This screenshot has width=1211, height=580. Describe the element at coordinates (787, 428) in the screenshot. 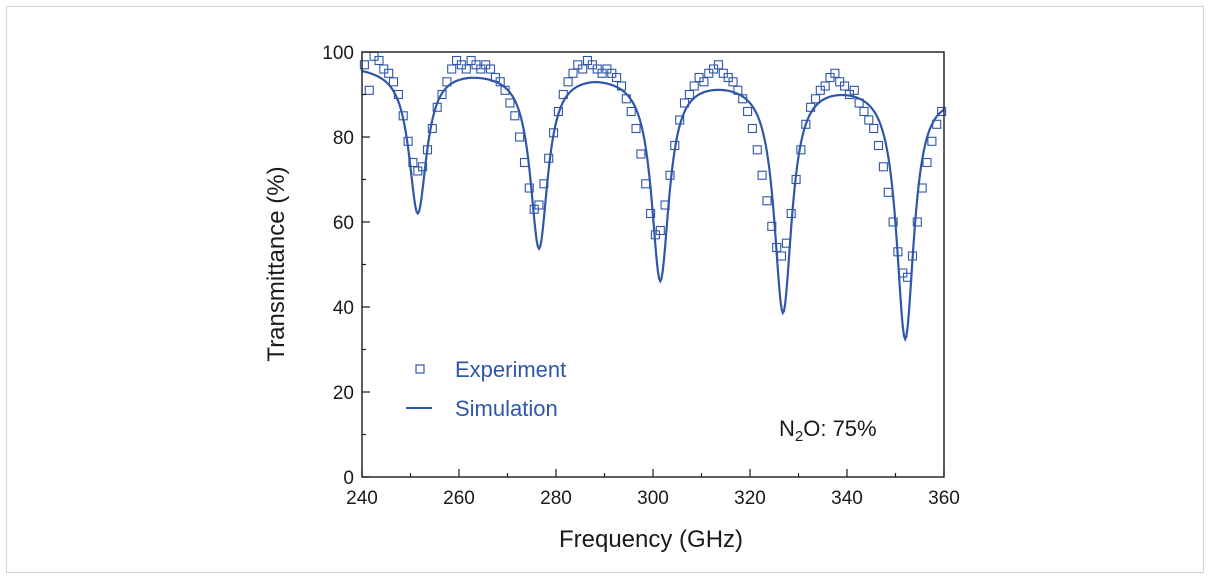

I see `annotation-prefix: N` at that location.